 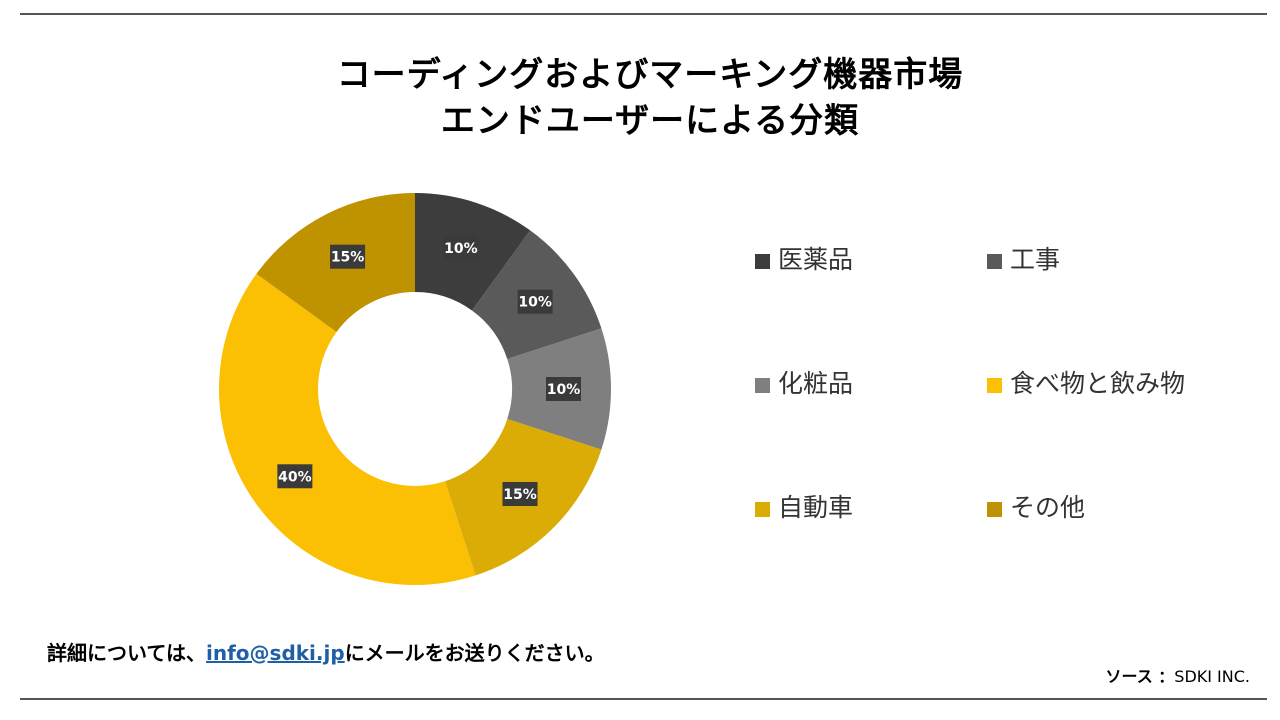 I want to click on contact-note: 詳細については、info@sdki.jpにメールをお送りください。, so click(x=326, y=653).